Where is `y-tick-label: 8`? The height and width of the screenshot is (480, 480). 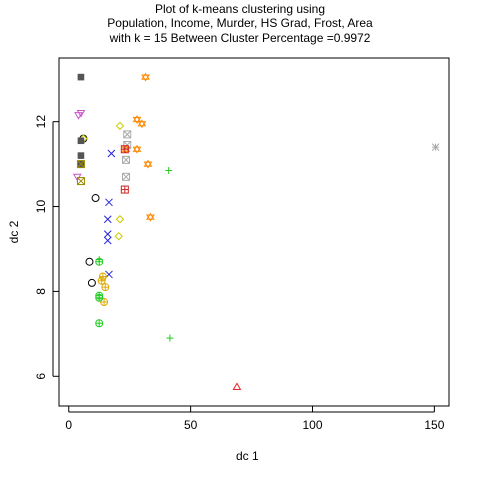 y-tick-label: 8 is located at coordinates (41, 291).